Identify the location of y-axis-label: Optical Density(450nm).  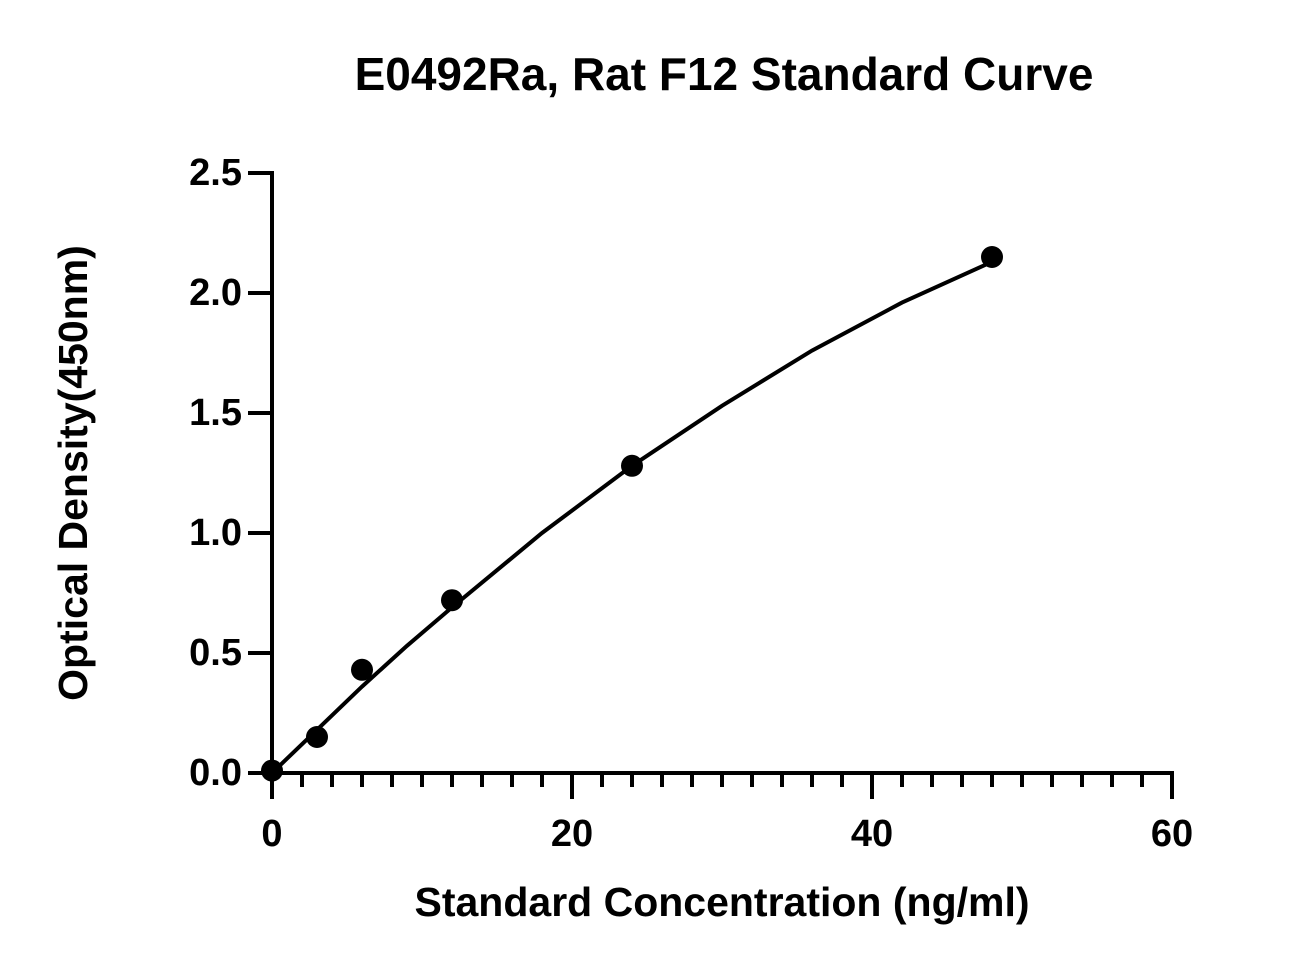
(73, 473).